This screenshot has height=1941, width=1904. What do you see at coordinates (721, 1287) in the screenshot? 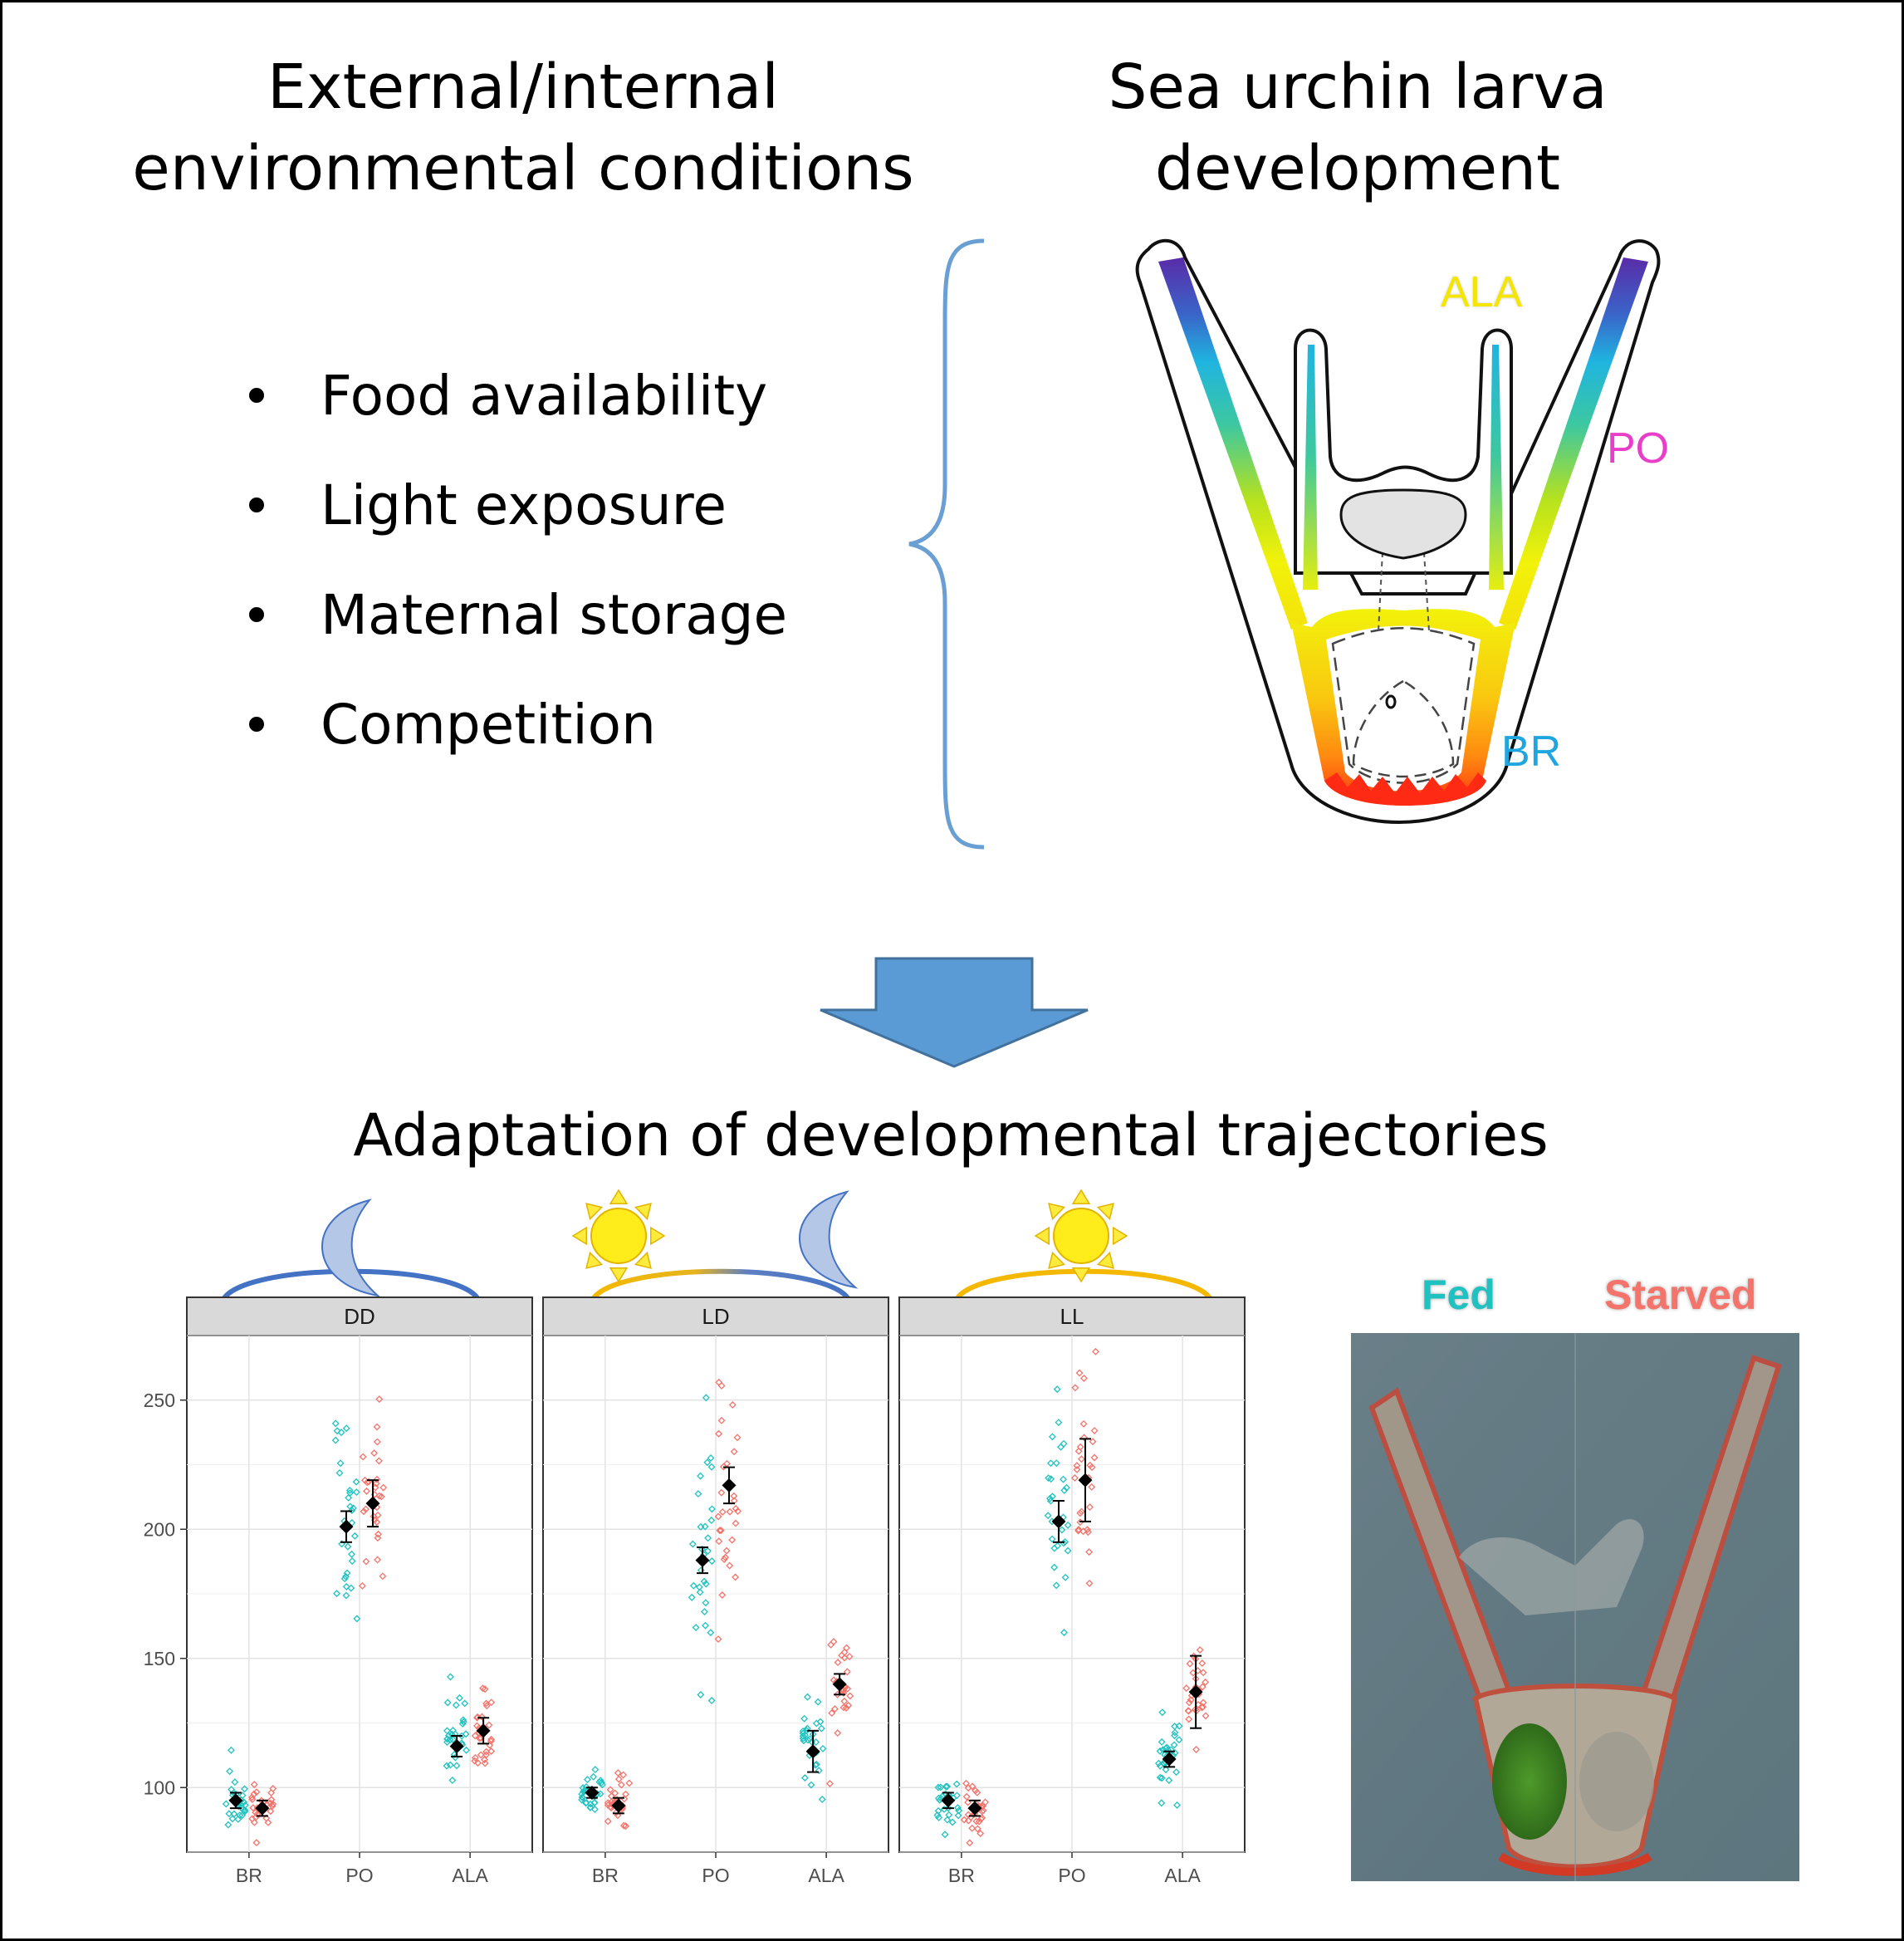
I see `day-night-arc` at bounding box center [721, 1287].